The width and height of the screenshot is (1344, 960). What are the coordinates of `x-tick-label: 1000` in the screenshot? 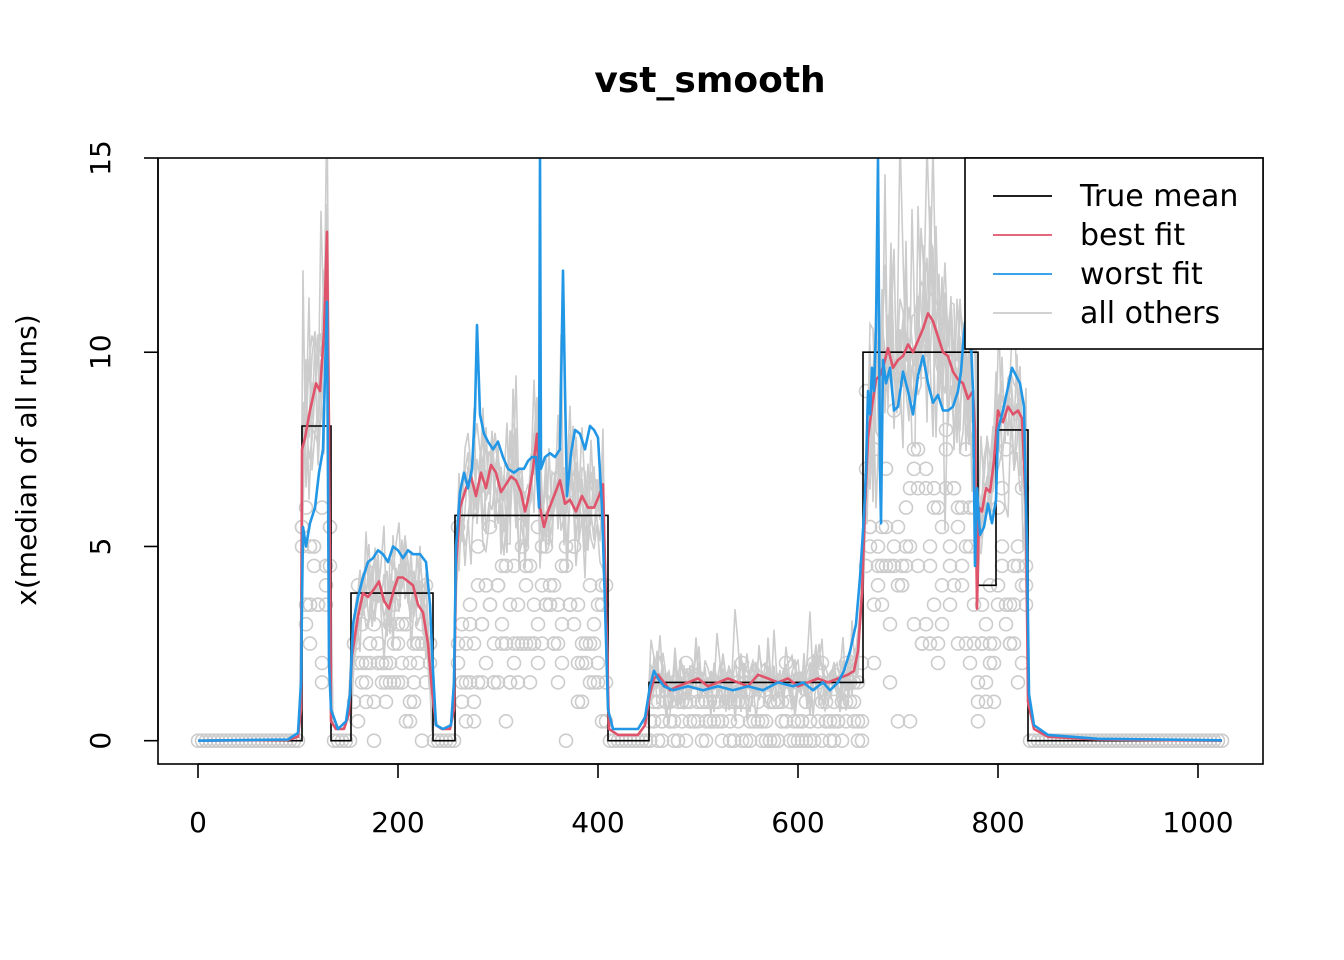 It's located at (1197, 822).